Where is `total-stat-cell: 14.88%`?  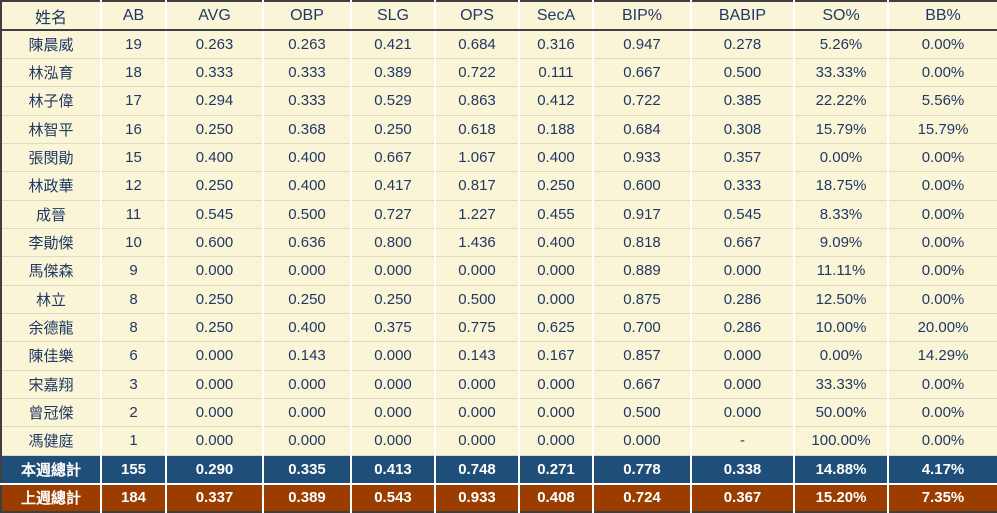
total-stat-cell: 14.88% is located at coordinates (840, 469).